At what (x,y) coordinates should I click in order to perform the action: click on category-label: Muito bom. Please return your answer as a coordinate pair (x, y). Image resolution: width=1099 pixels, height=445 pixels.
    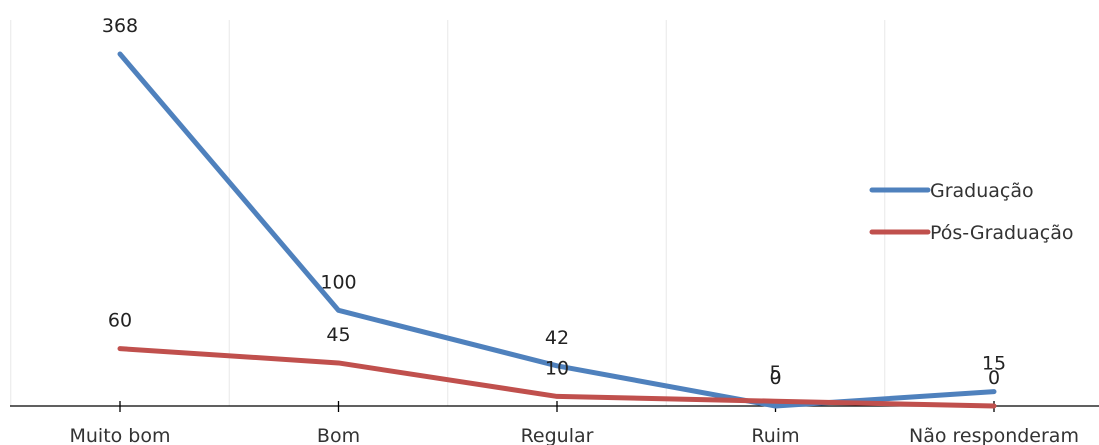
    Looking at the image, I should click on (119, 435).